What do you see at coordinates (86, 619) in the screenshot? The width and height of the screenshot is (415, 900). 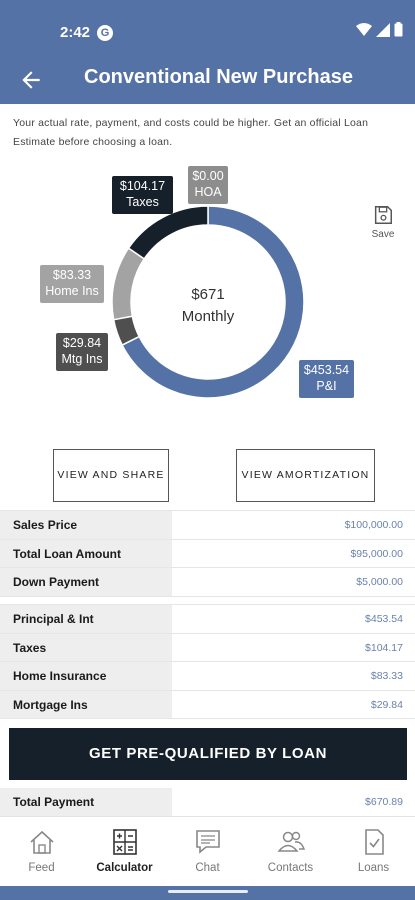 I see `row-label: Principal & Int` at bounding box center [86, 619].